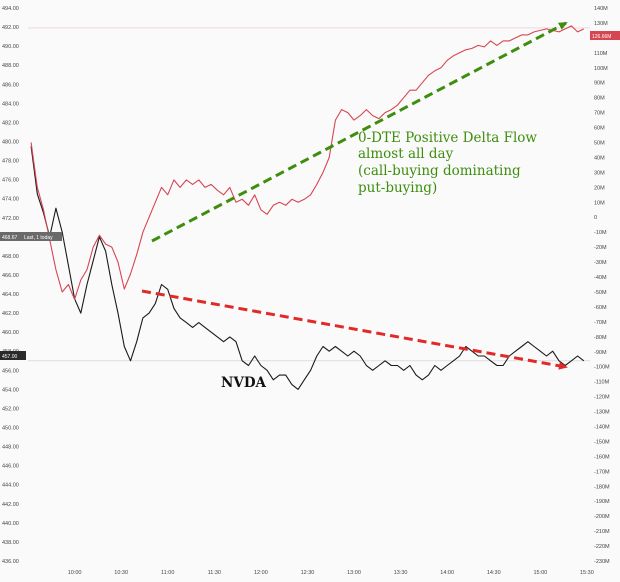  What do you see at coordinates (261, 573) in the screenshot?
I see `x-axis-tick-label: 12:00` at bounding box center [261, 573].